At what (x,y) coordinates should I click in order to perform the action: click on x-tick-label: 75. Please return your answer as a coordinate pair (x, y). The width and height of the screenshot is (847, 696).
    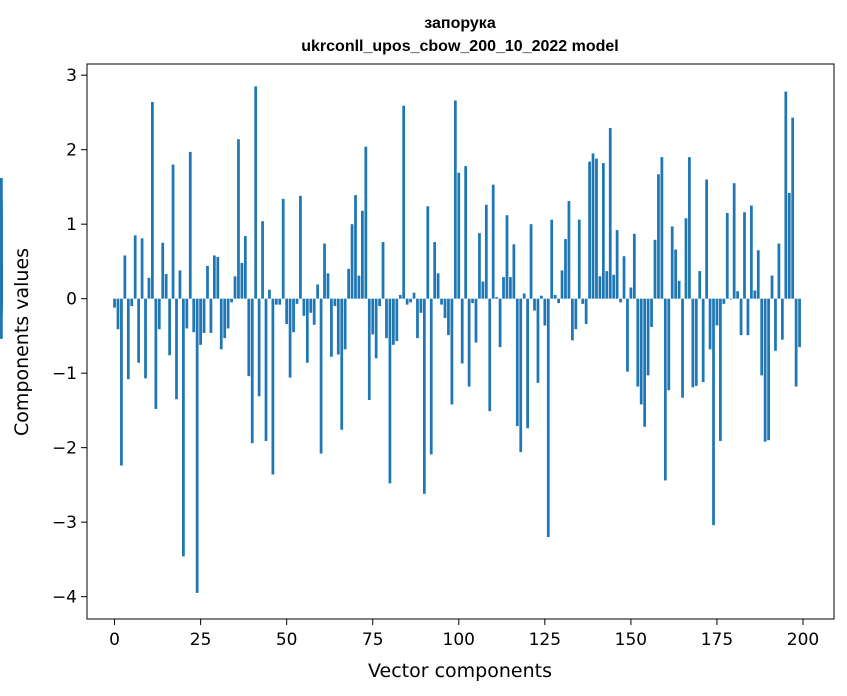
    Looking at the image, I should click on (373, 640).